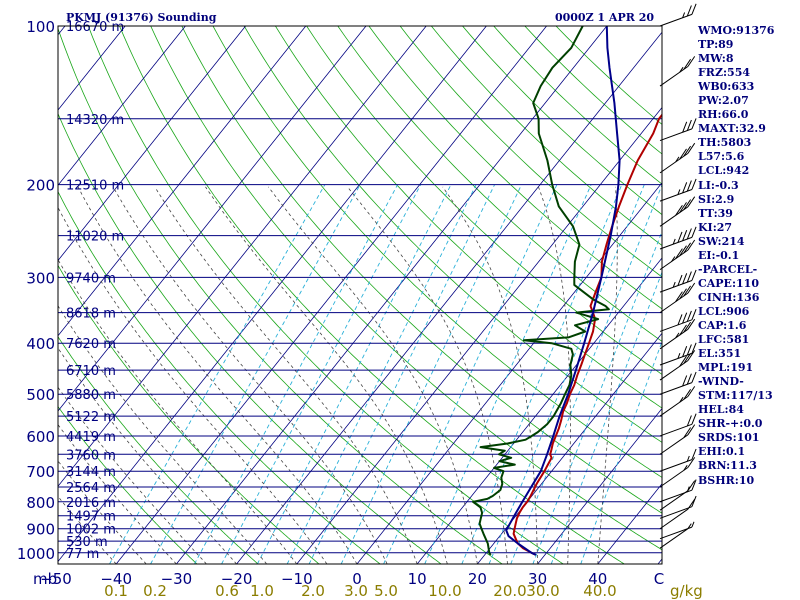  I want to click on chart-title: PKMJ (91376) Sounding, so click(141, 17).